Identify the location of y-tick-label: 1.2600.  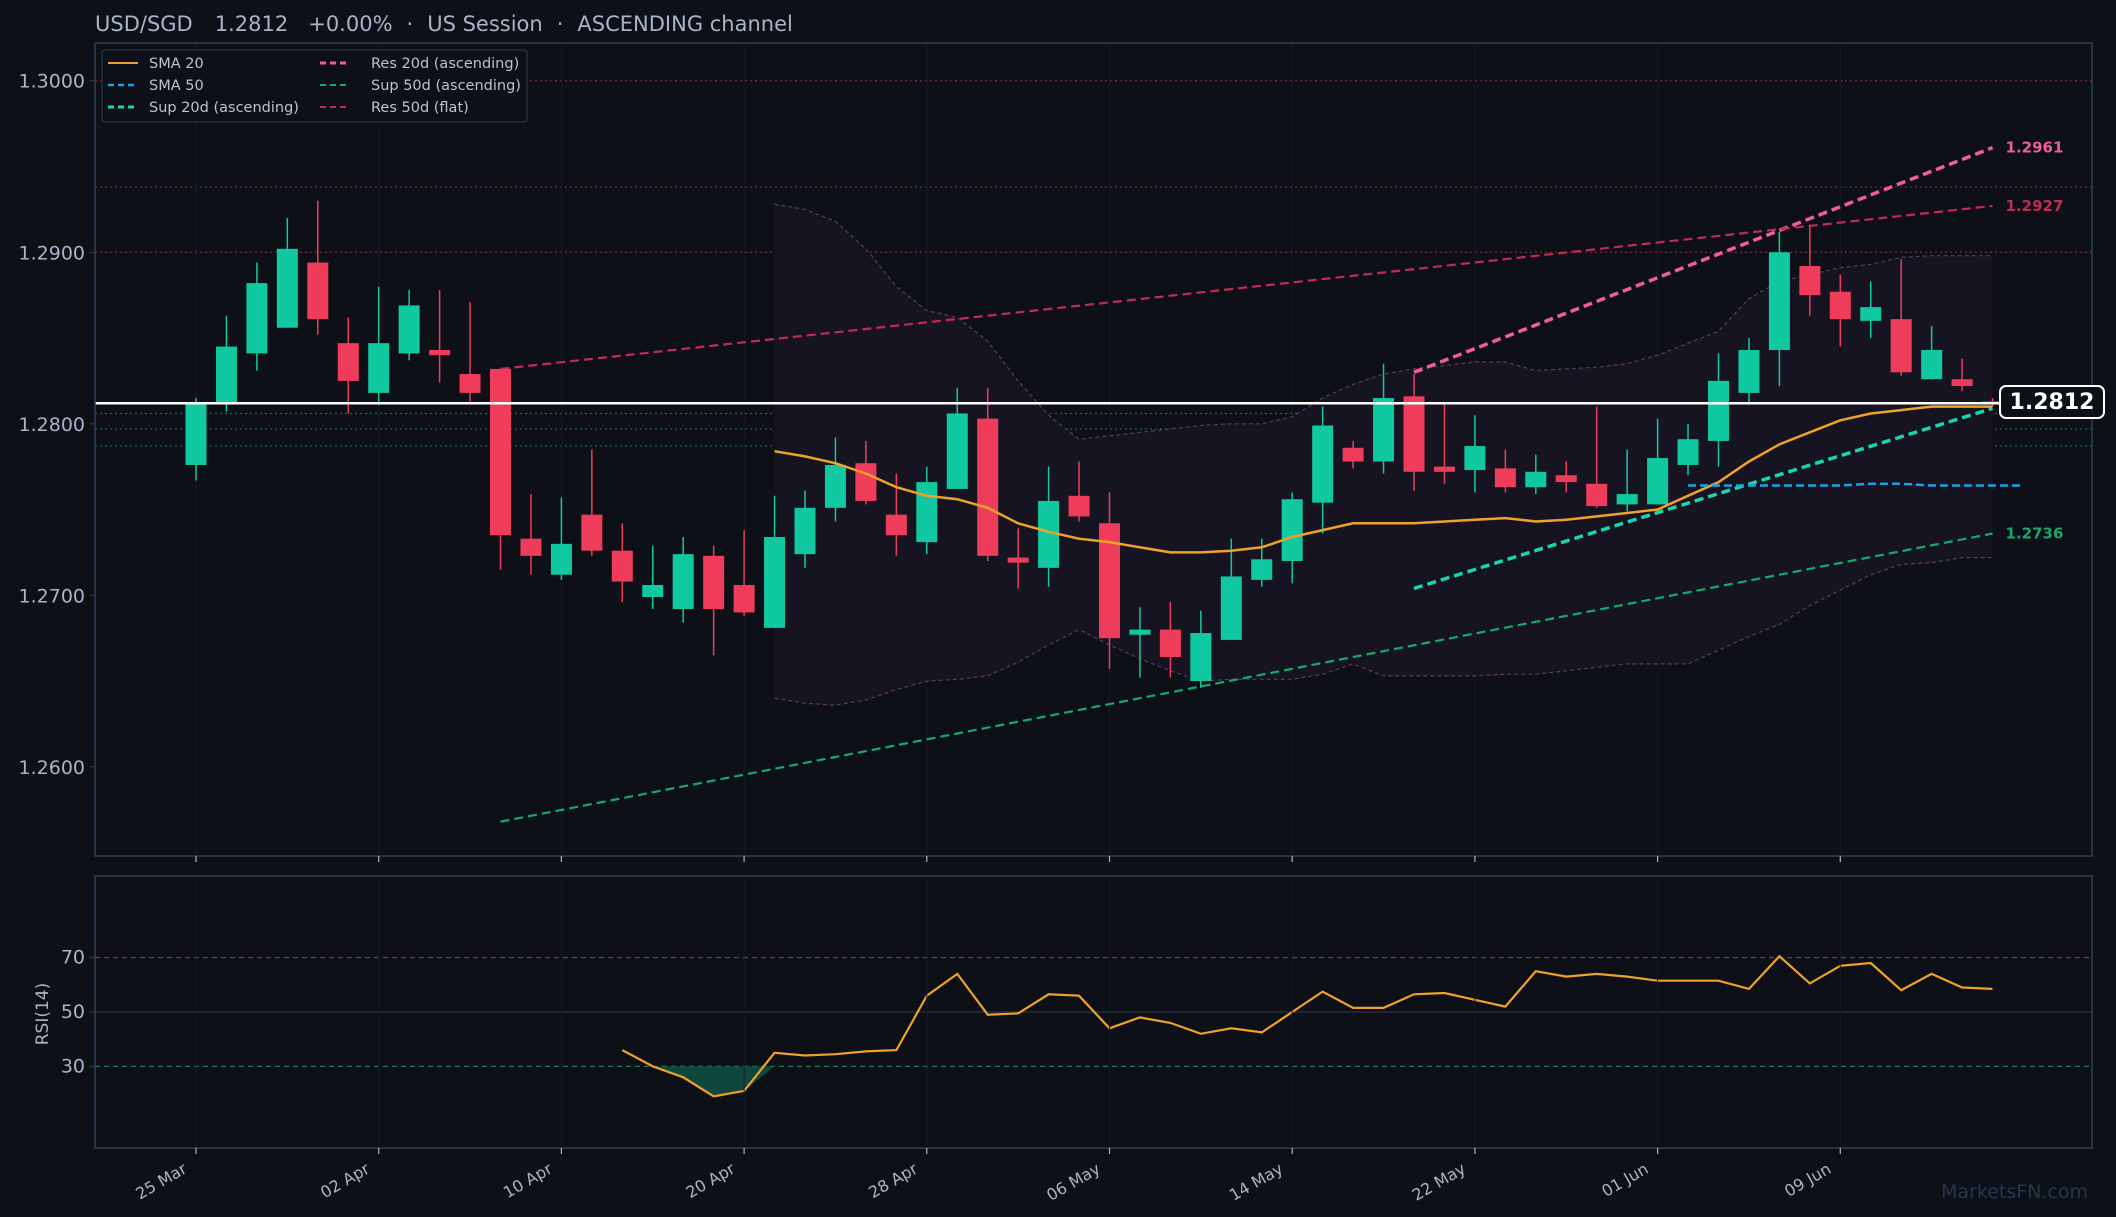
(52, 768).